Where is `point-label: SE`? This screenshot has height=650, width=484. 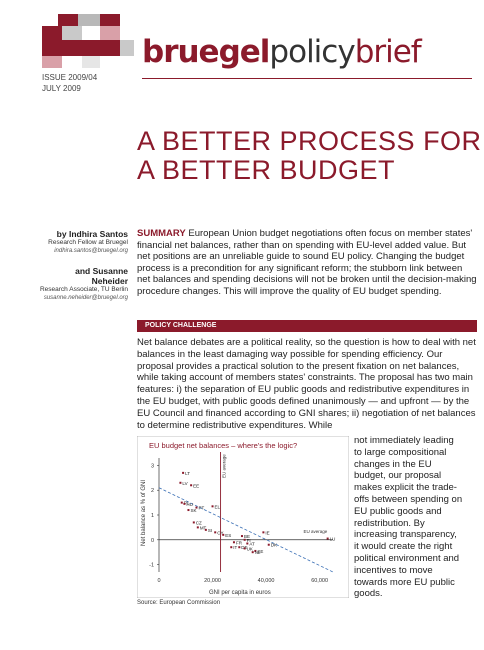
point-label: SE is located at coordinates (260, 551).